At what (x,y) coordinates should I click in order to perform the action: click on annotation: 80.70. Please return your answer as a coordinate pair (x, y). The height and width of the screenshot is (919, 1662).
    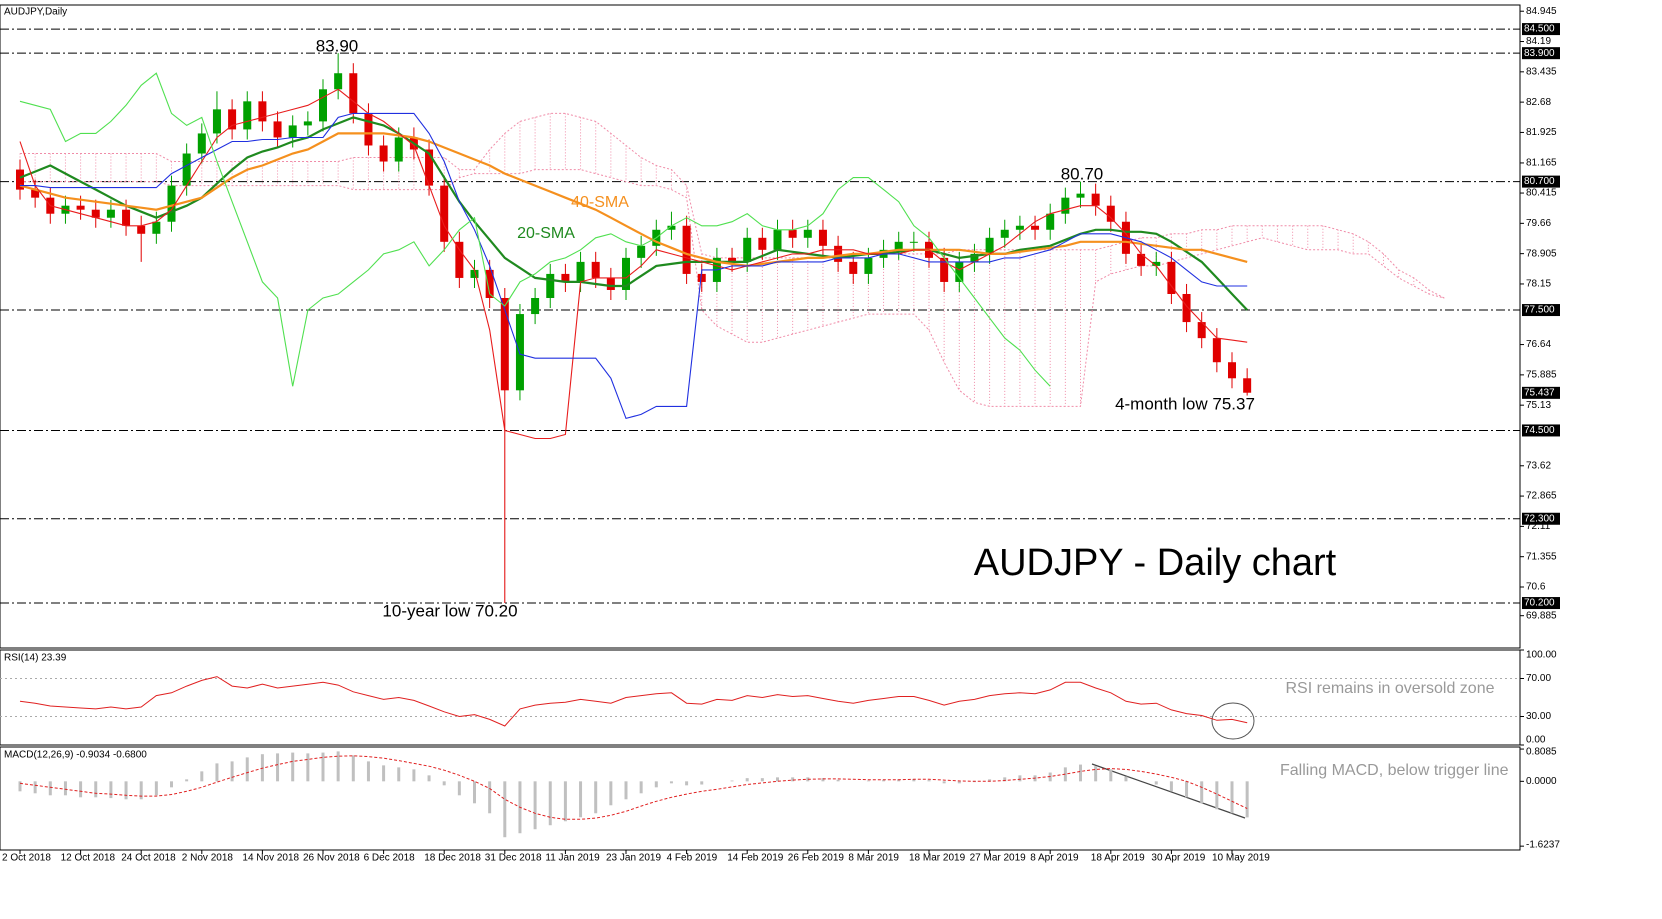
    Looking at the image, I should click on (1082, 173).